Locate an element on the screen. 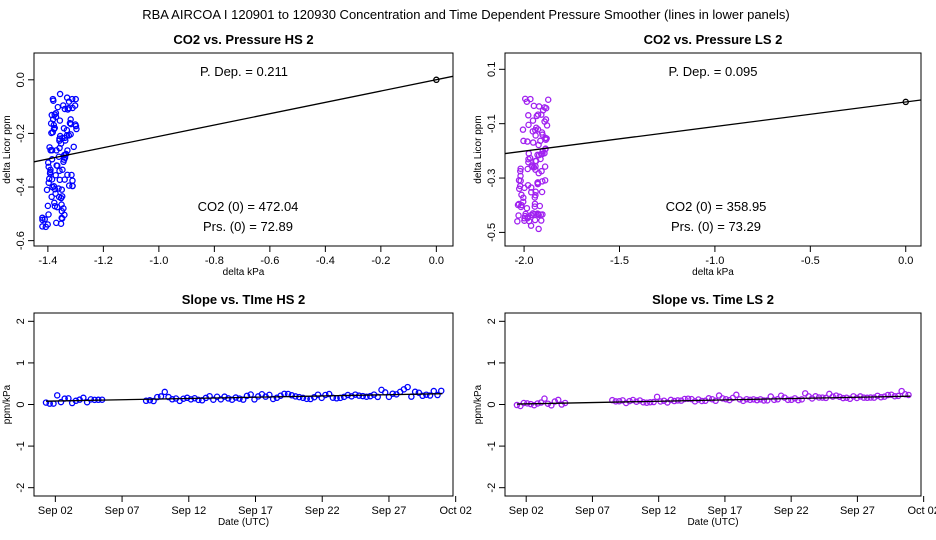  x-tick-label: Sep 02 is located at coordinates (55, 511).